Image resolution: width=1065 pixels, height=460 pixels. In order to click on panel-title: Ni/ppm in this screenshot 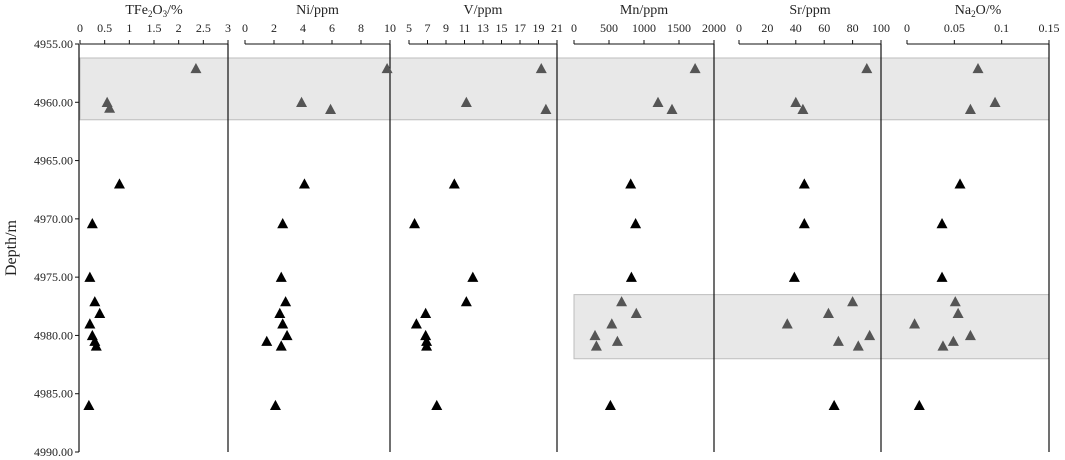, I will do `click(317, 10)`.